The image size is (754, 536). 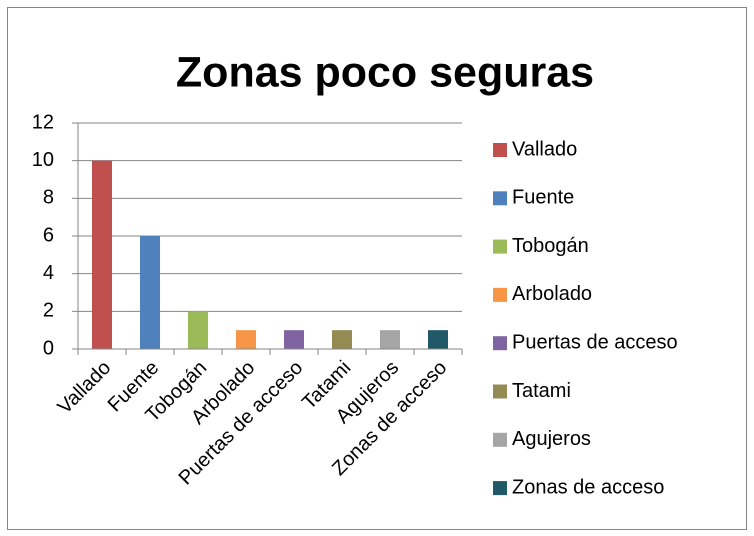 What do you see at coordinates (385, 72) in the screenshot?
I see `chart-title: Zonas poco seguras` at bounding box center [385, 72].